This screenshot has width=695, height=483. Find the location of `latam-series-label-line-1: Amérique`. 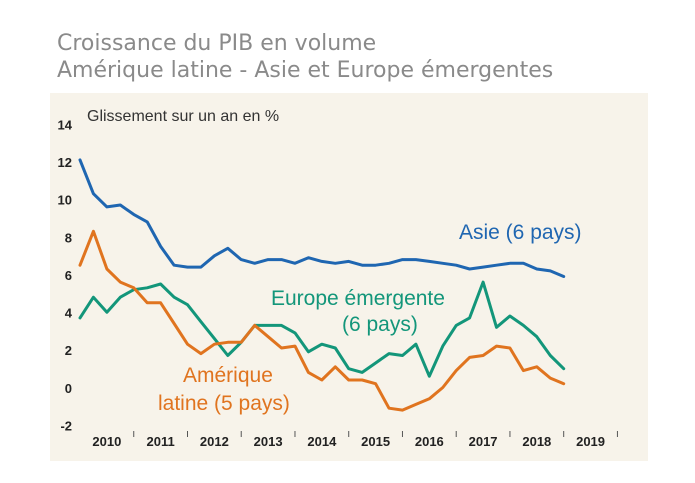

latam-series-label-line-1: Amérique is located at coordinates (228, 375).